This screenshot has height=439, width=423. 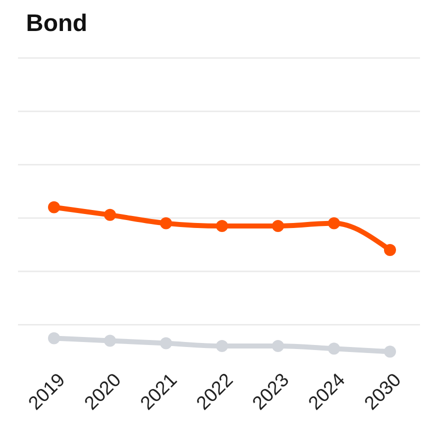 I want to click on chart-title: Bond, so click(x=57, y=24).